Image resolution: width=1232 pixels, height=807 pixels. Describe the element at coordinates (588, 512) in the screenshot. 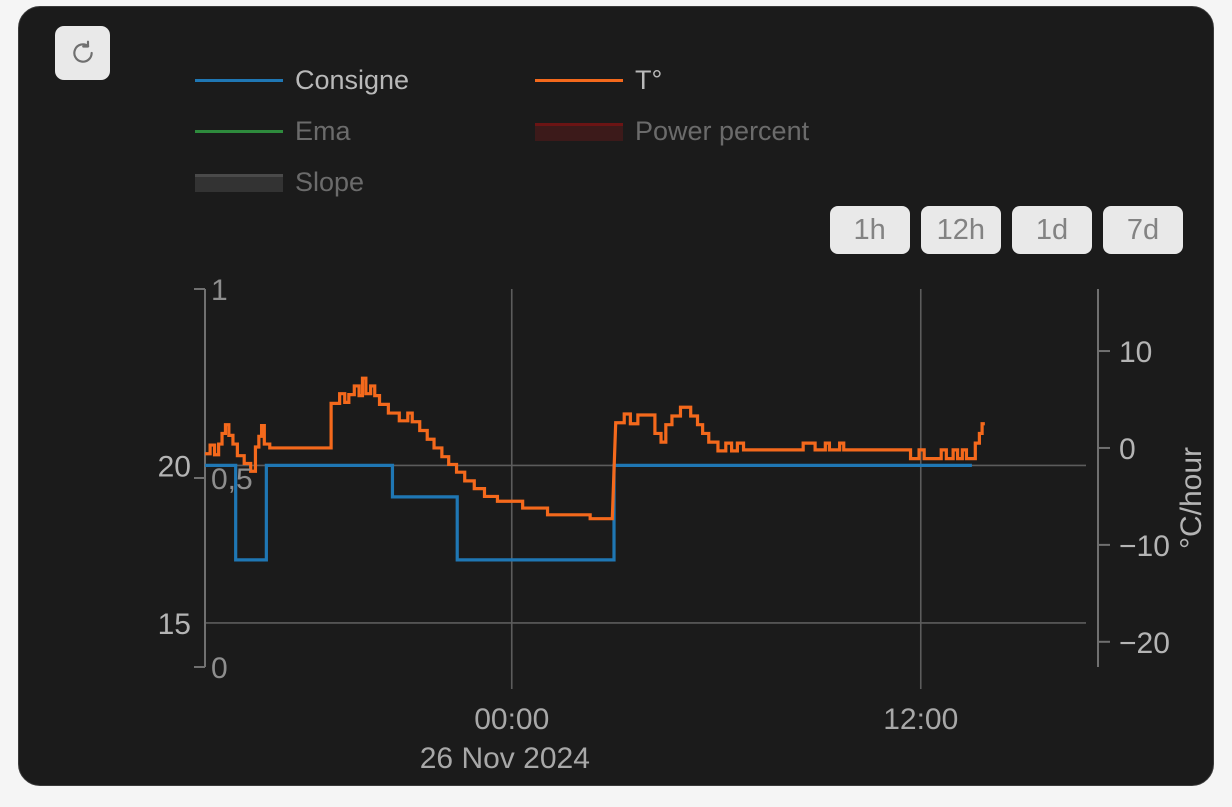

I see `series-line-consigne` at that location.